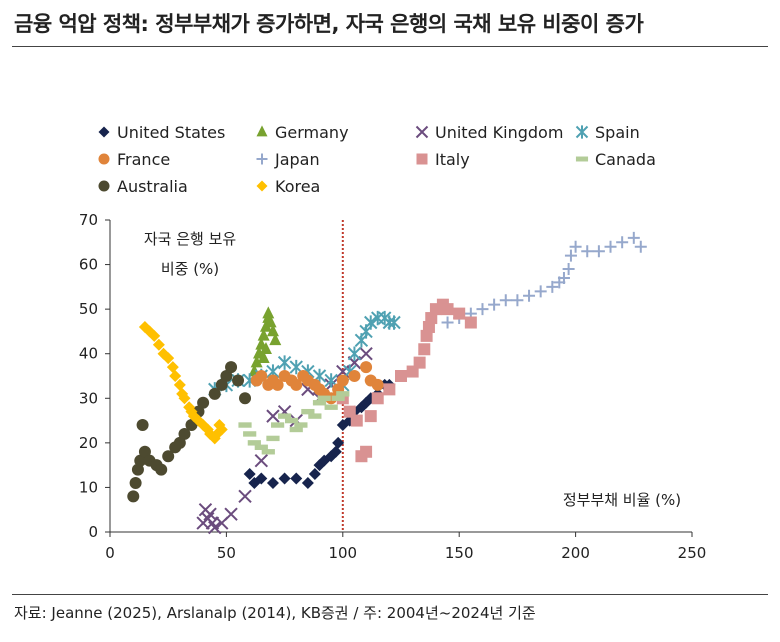  I want to click on legend-marker-united-kingdom, so click(422, 132).